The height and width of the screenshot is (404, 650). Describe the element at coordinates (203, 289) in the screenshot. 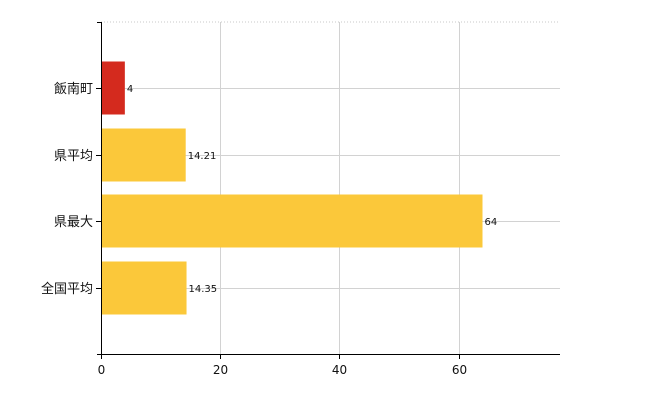

I see `data-label: 14.35` at that location.